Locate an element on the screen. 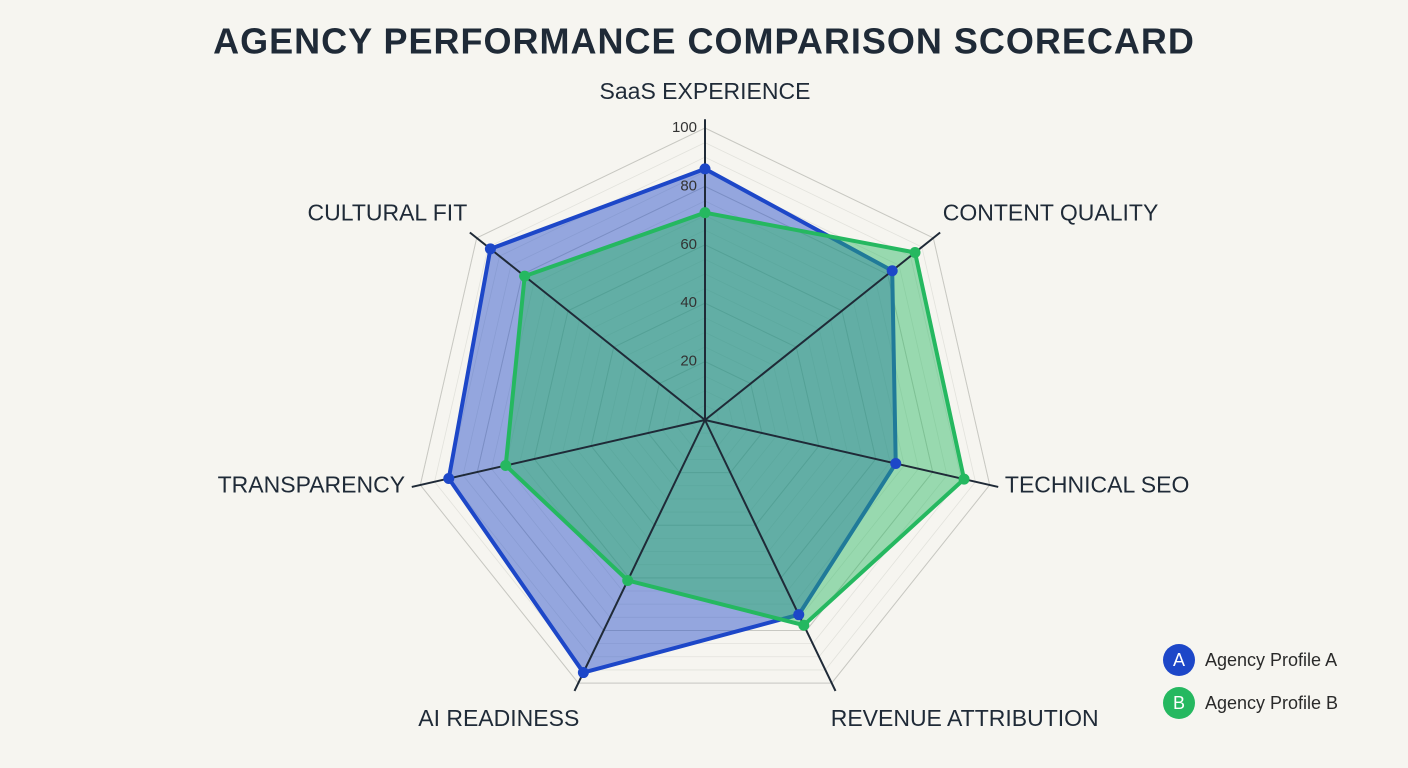 The height and width of the screenshot is (768, 1408). legend-badge: B is located at coordinates (1179, 703).